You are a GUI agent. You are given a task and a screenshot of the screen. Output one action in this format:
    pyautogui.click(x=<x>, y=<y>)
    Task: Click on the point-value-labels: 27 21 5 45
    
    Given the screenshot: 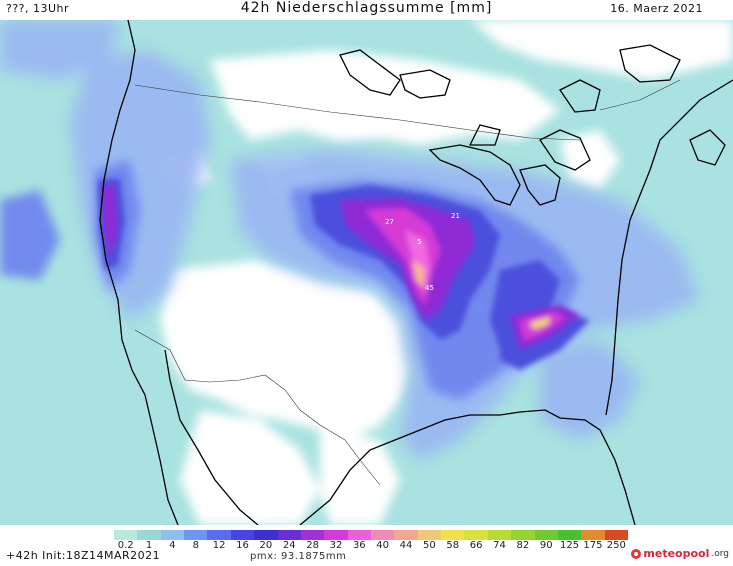 What is the action you would take?
    pyautogui.click(x=422, y=252)
    